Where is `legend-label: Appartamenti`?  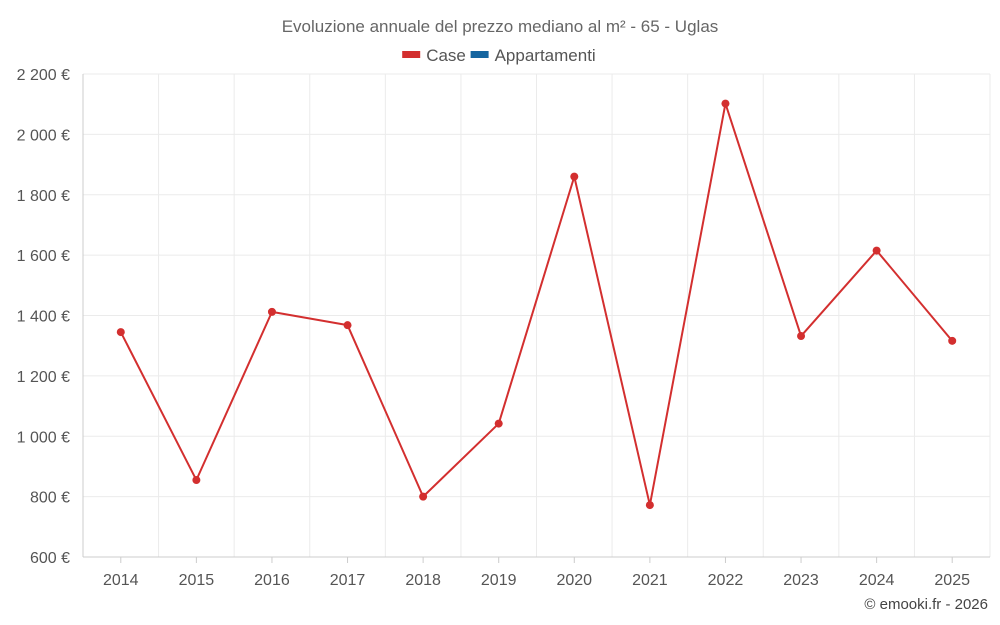 legend-label: Appartamenti is located at coordinates (545, 55).